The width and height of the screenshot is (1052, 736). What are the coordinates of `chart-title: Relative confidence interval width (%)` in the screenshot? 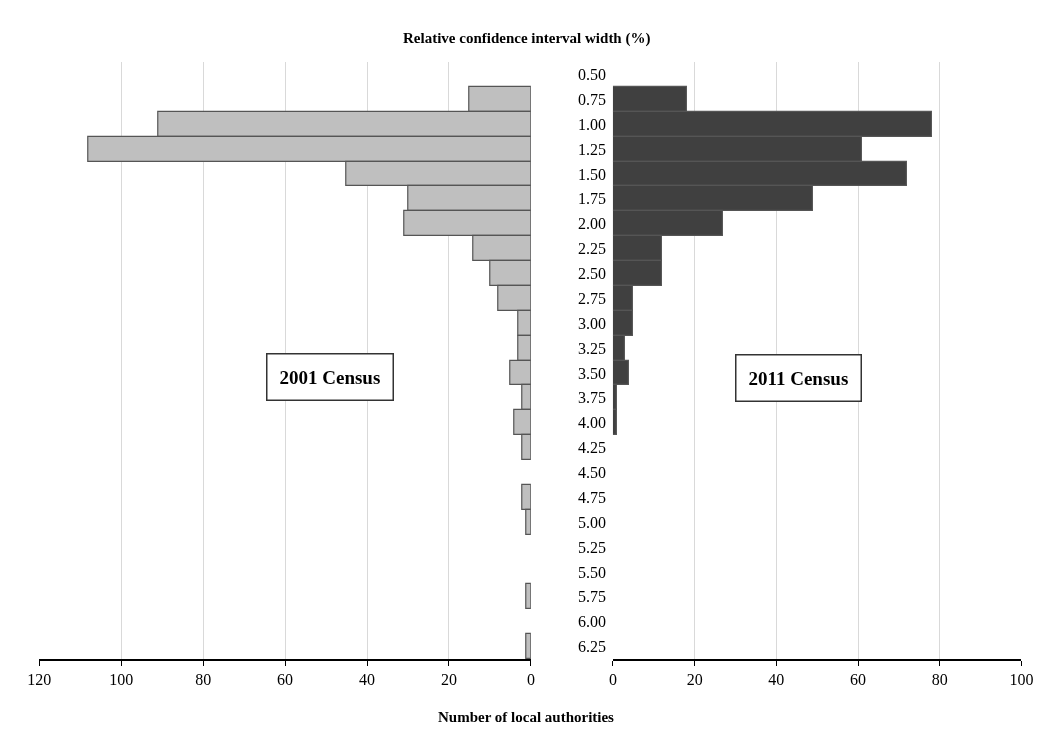 It's located at (527, 38).